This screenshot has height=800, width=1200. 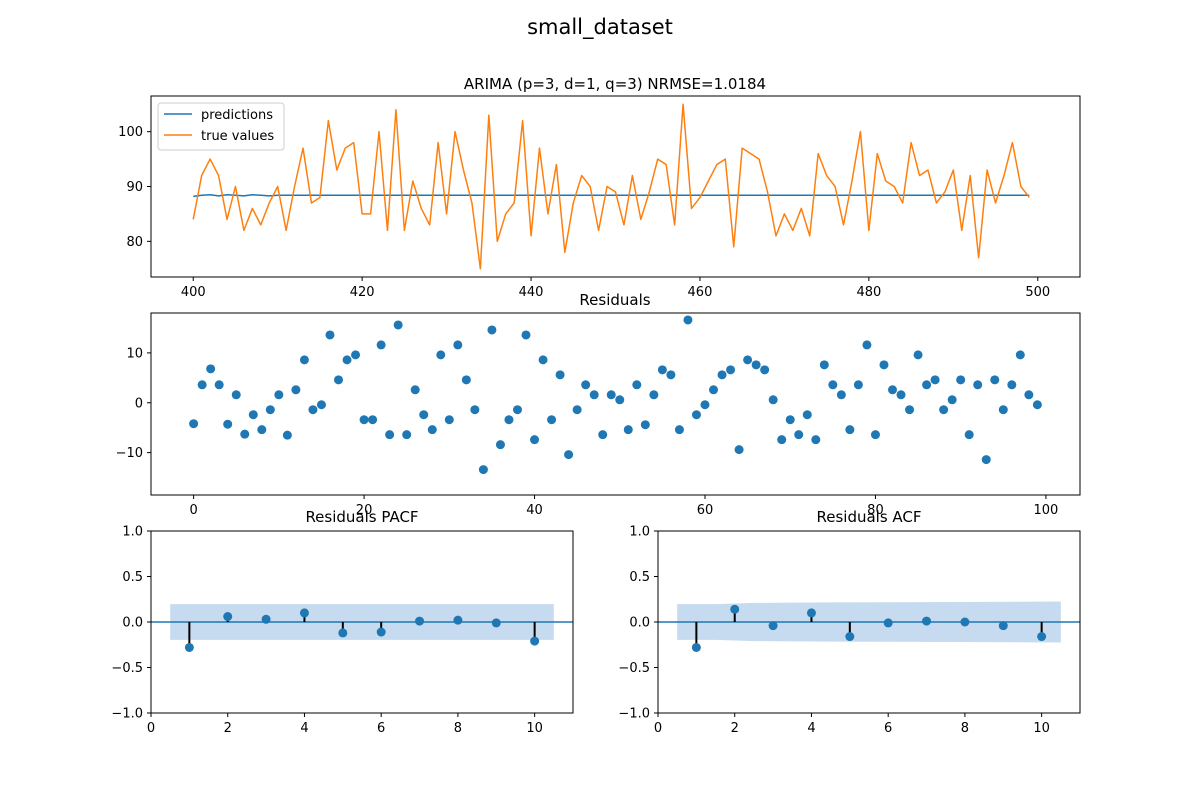 I want to click on pacf-y-ticks: −1.0 −0.5 0.0 0.5 1.0, so click(x=131, y=623).